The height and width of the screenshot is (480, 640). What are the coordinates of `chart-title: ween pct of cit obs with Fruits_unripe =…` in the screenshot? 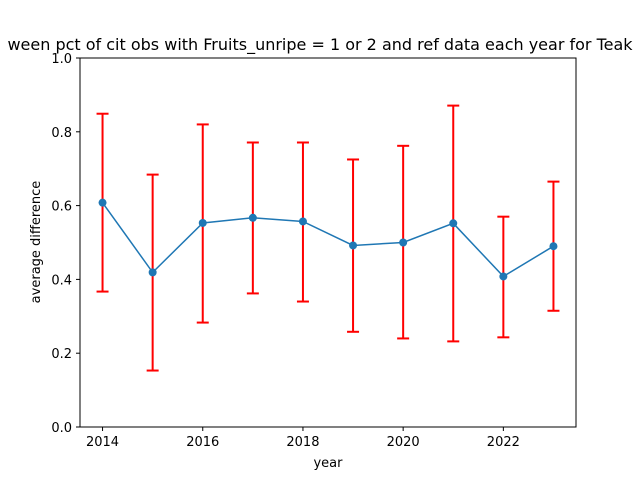 It's located at (320, 45).